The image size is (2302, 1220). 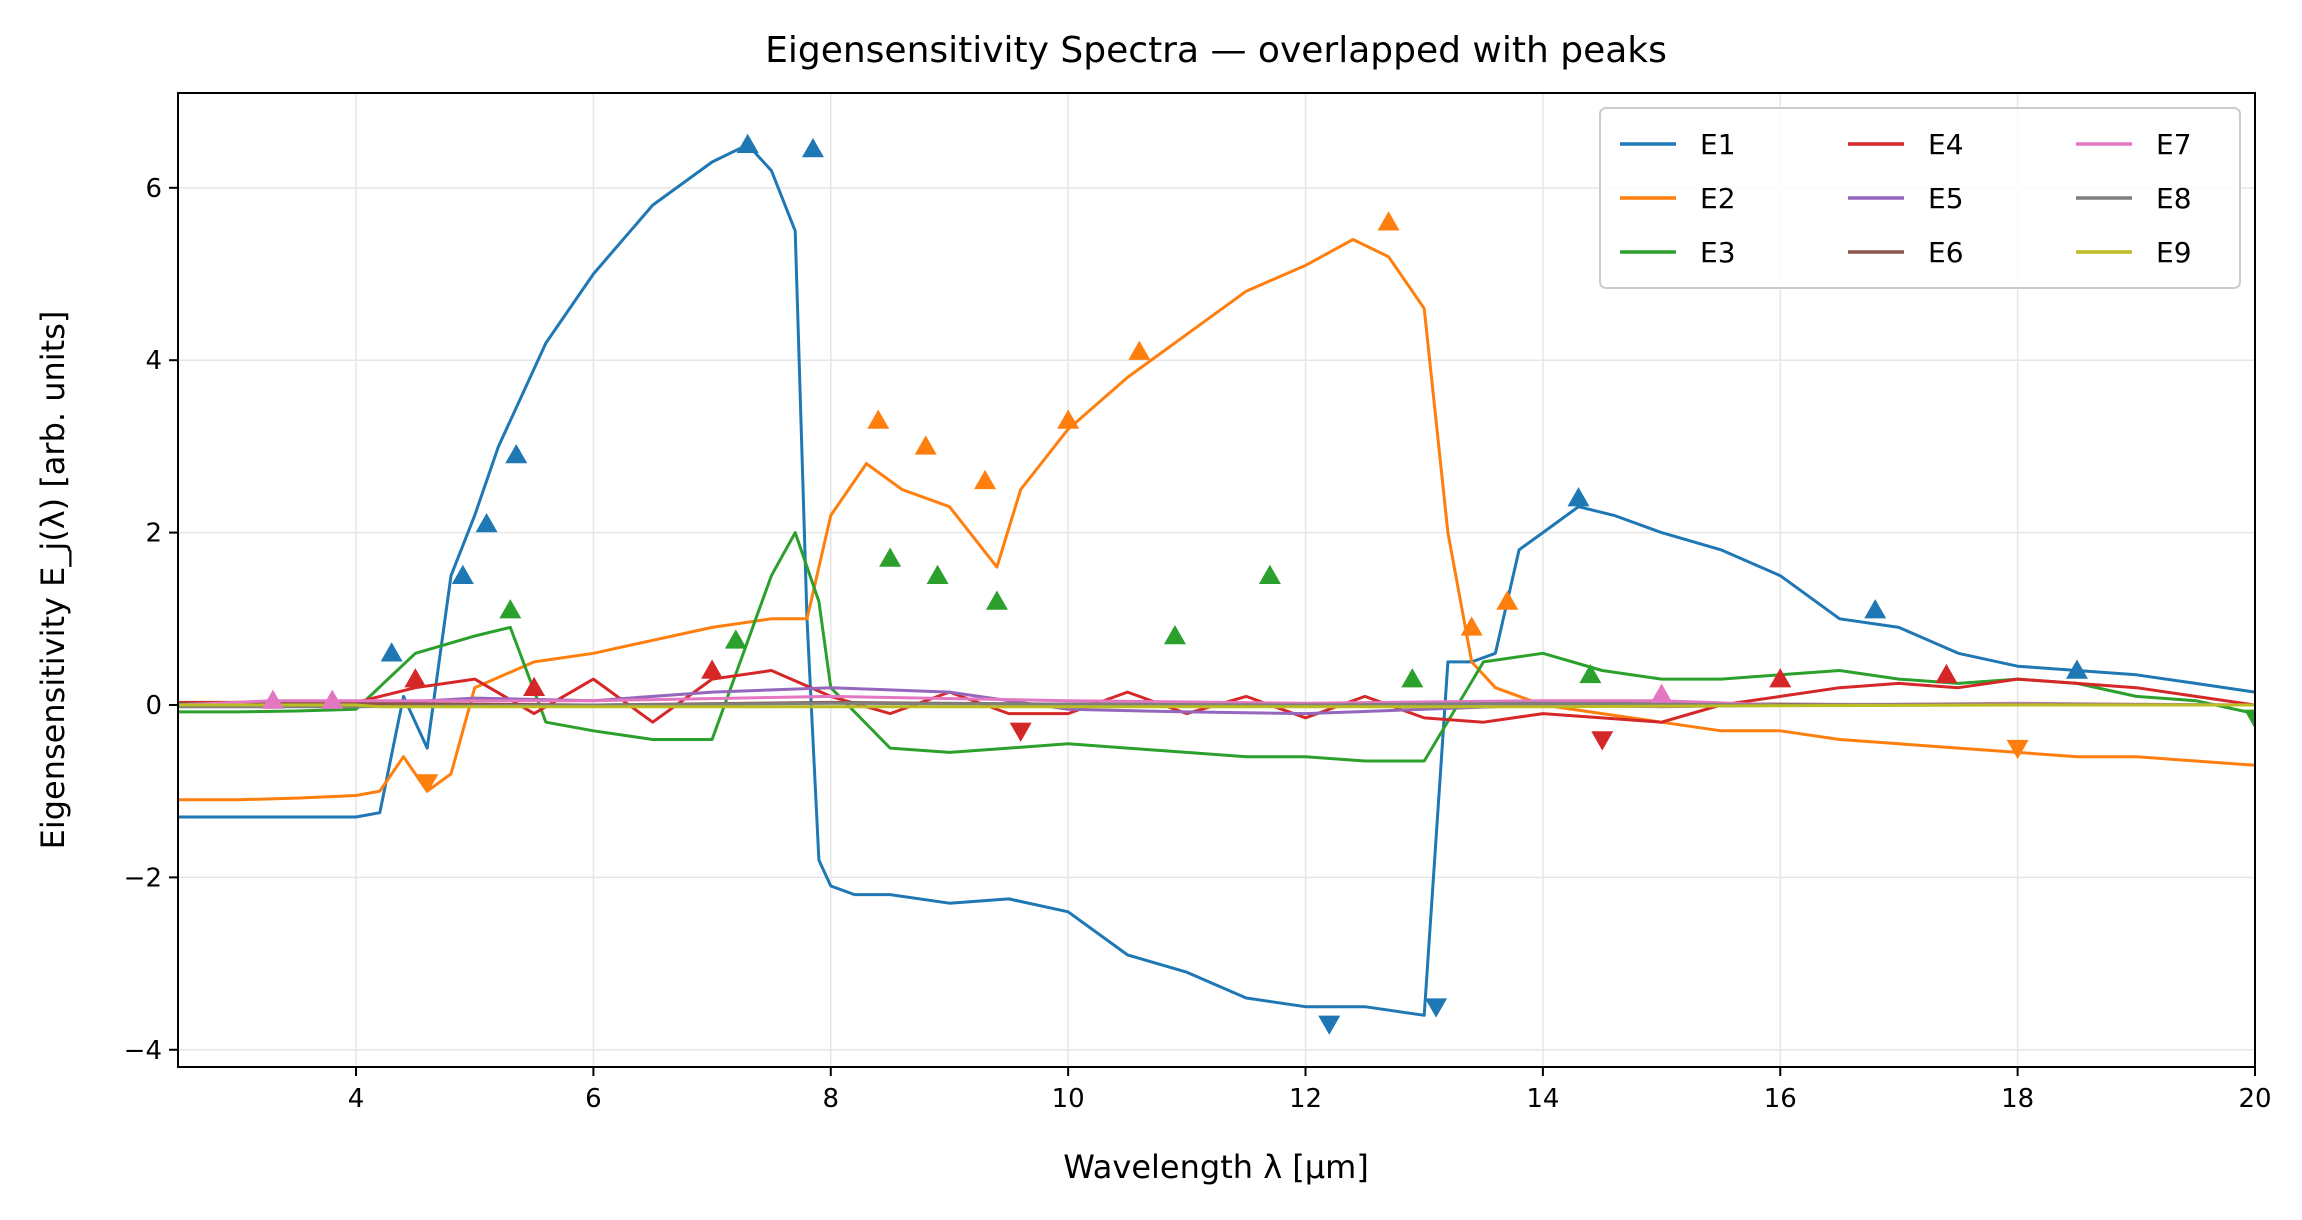 I want to click on legend-box, so click(x=1920, y=198).